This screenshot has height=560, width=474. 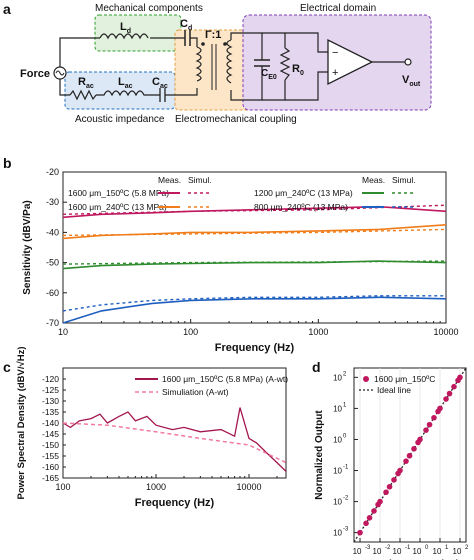 I want to click on capacitor-cac-icon, so click(x=160, y=95).